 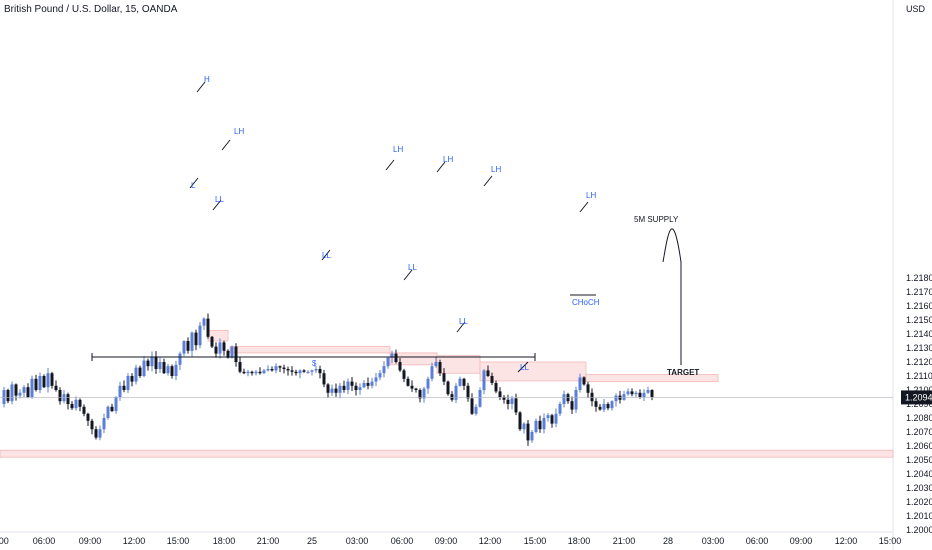 What do you see at coordinates (91, 9) in the screenshot?
I see `chart-title: British Pound / U.S. Dollar, 15, OANDA` at bounding box center [91, 9].